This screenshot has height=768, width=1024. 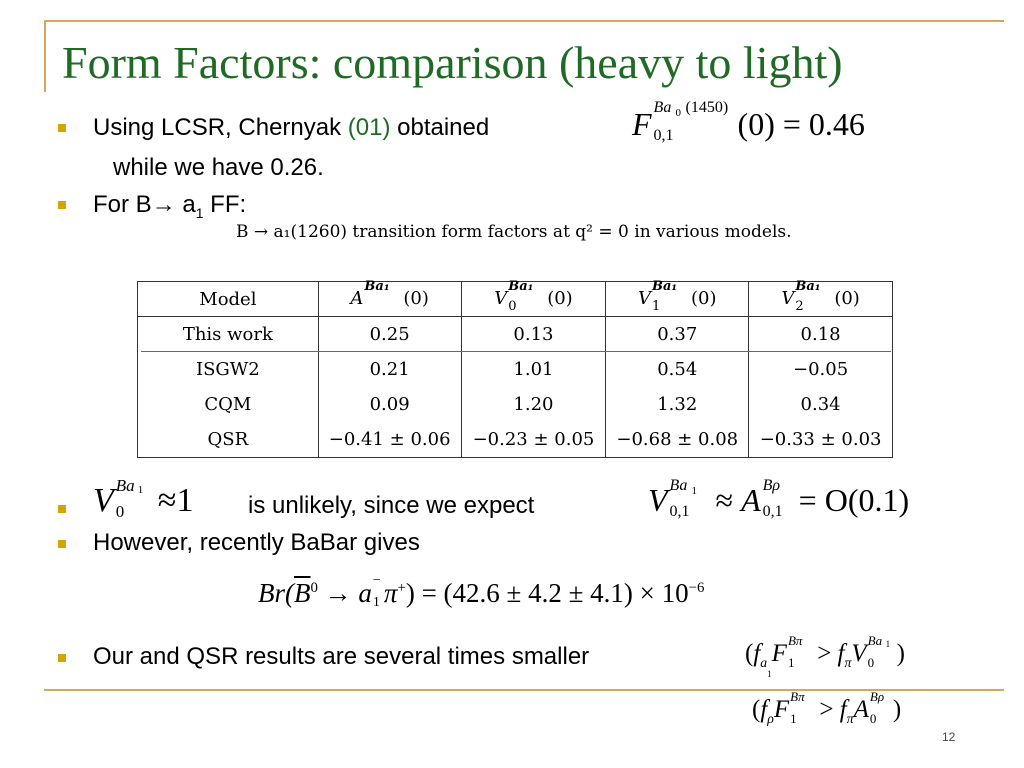 I want to click on eq-br-b: B, so click(x=302, y=593).